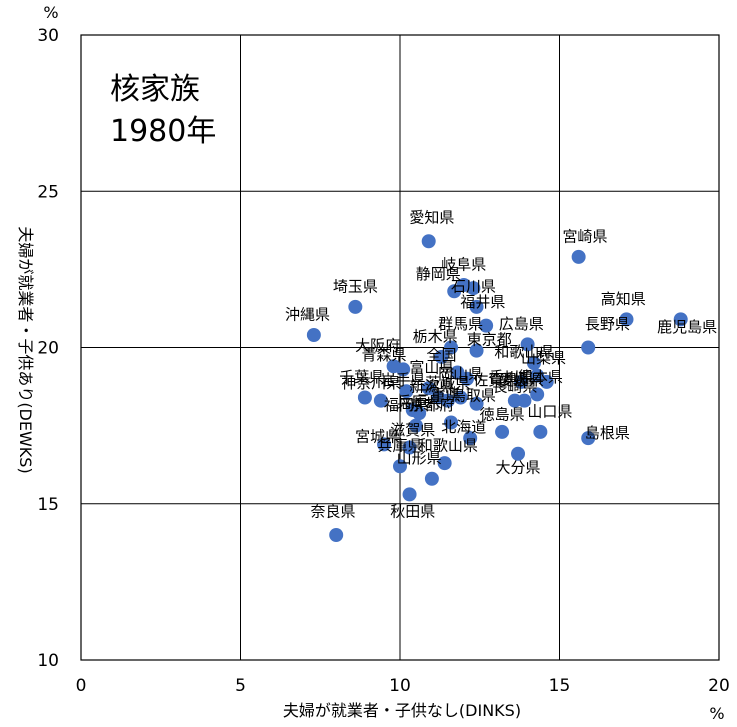 This screenshot has height=727, width=737. Describe the element at coordinates (431, 218) in the screenshot. I see `point-label: 愛知県` at that location.